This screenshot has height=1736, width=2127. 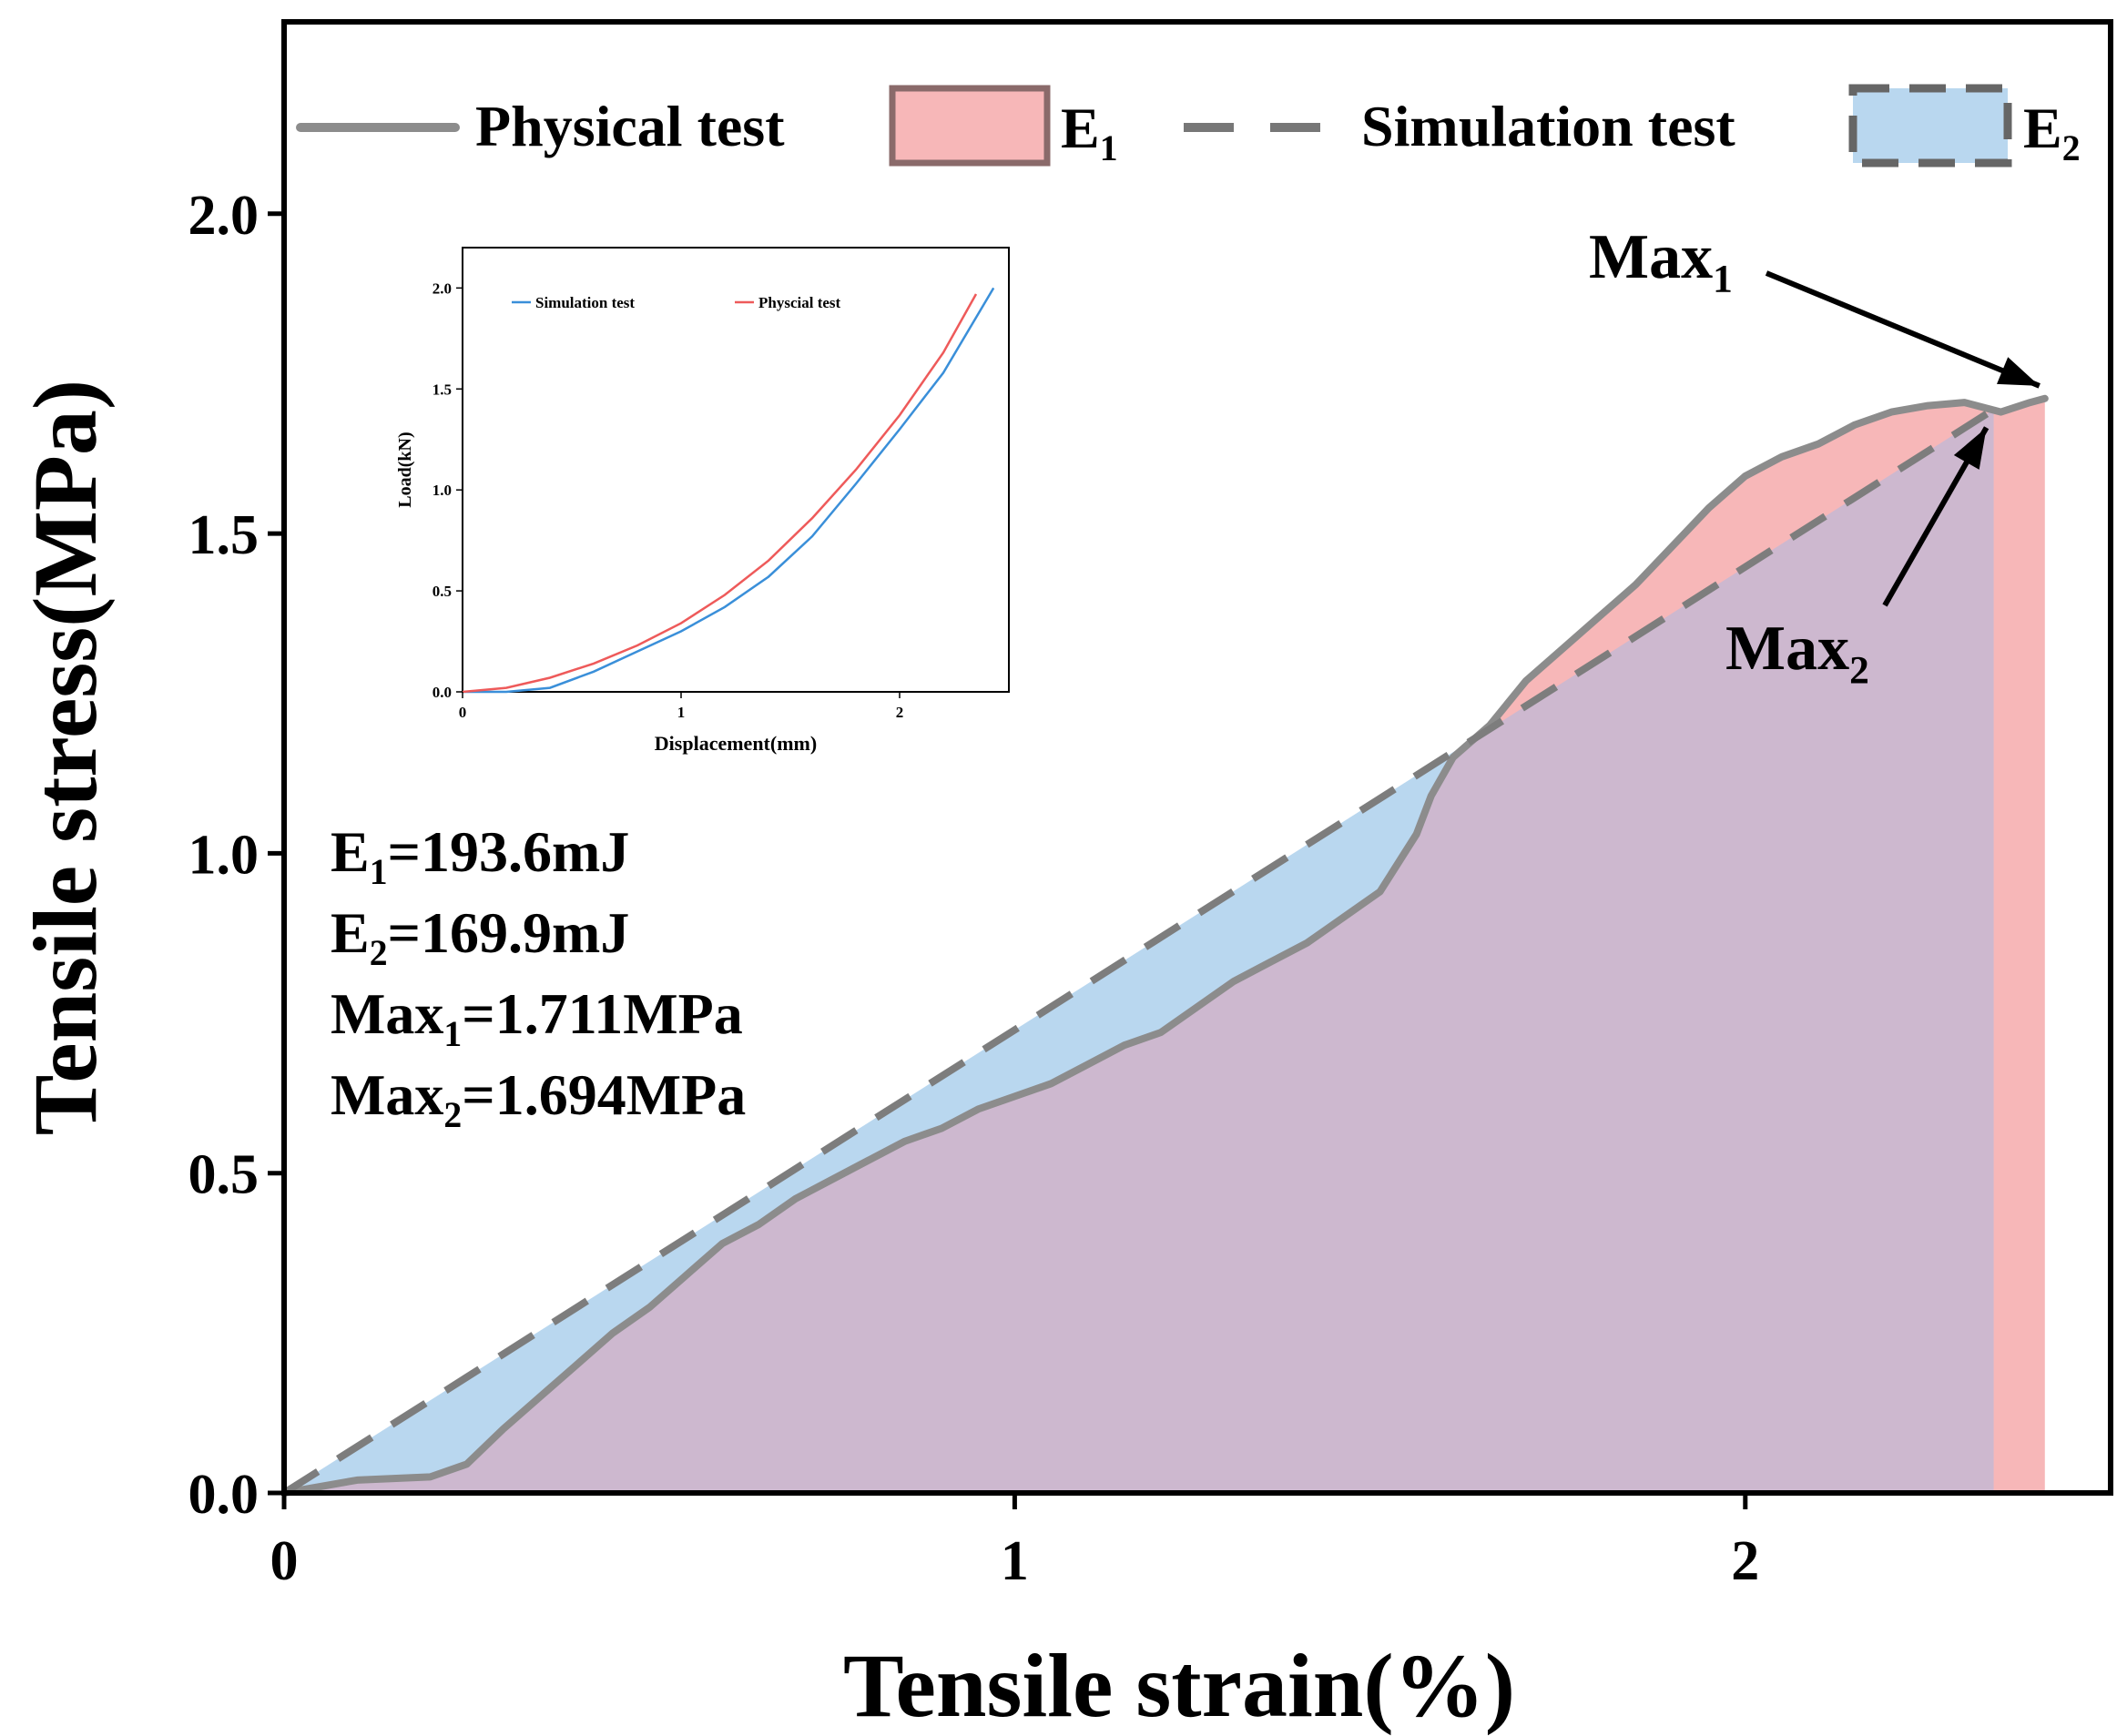 I want to click on y-tick-label: 1.5, so click(x=224, y=535).